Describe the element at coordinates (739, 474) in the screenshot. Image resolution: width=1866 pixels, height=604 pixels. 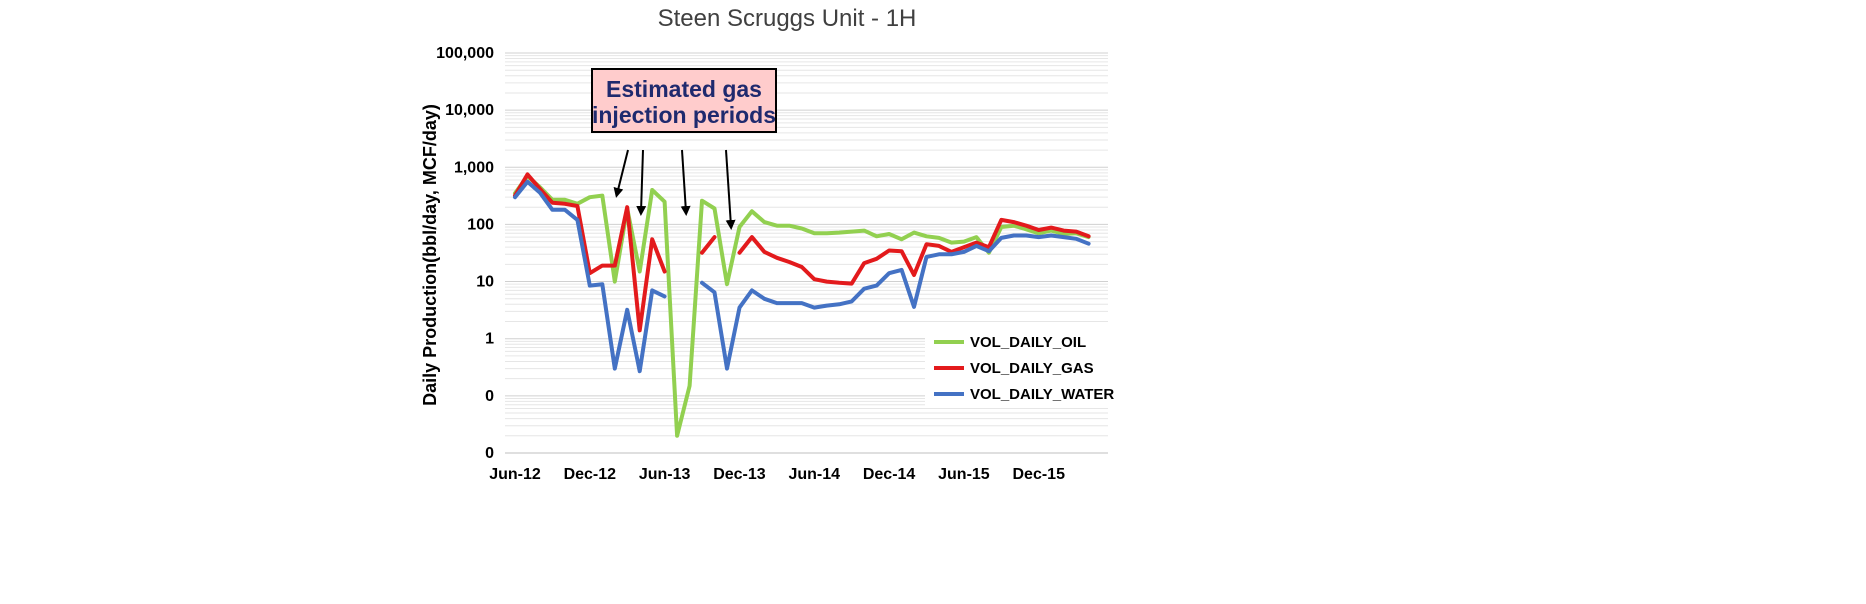
I see `x-tick-label: Dec-13` at that location.